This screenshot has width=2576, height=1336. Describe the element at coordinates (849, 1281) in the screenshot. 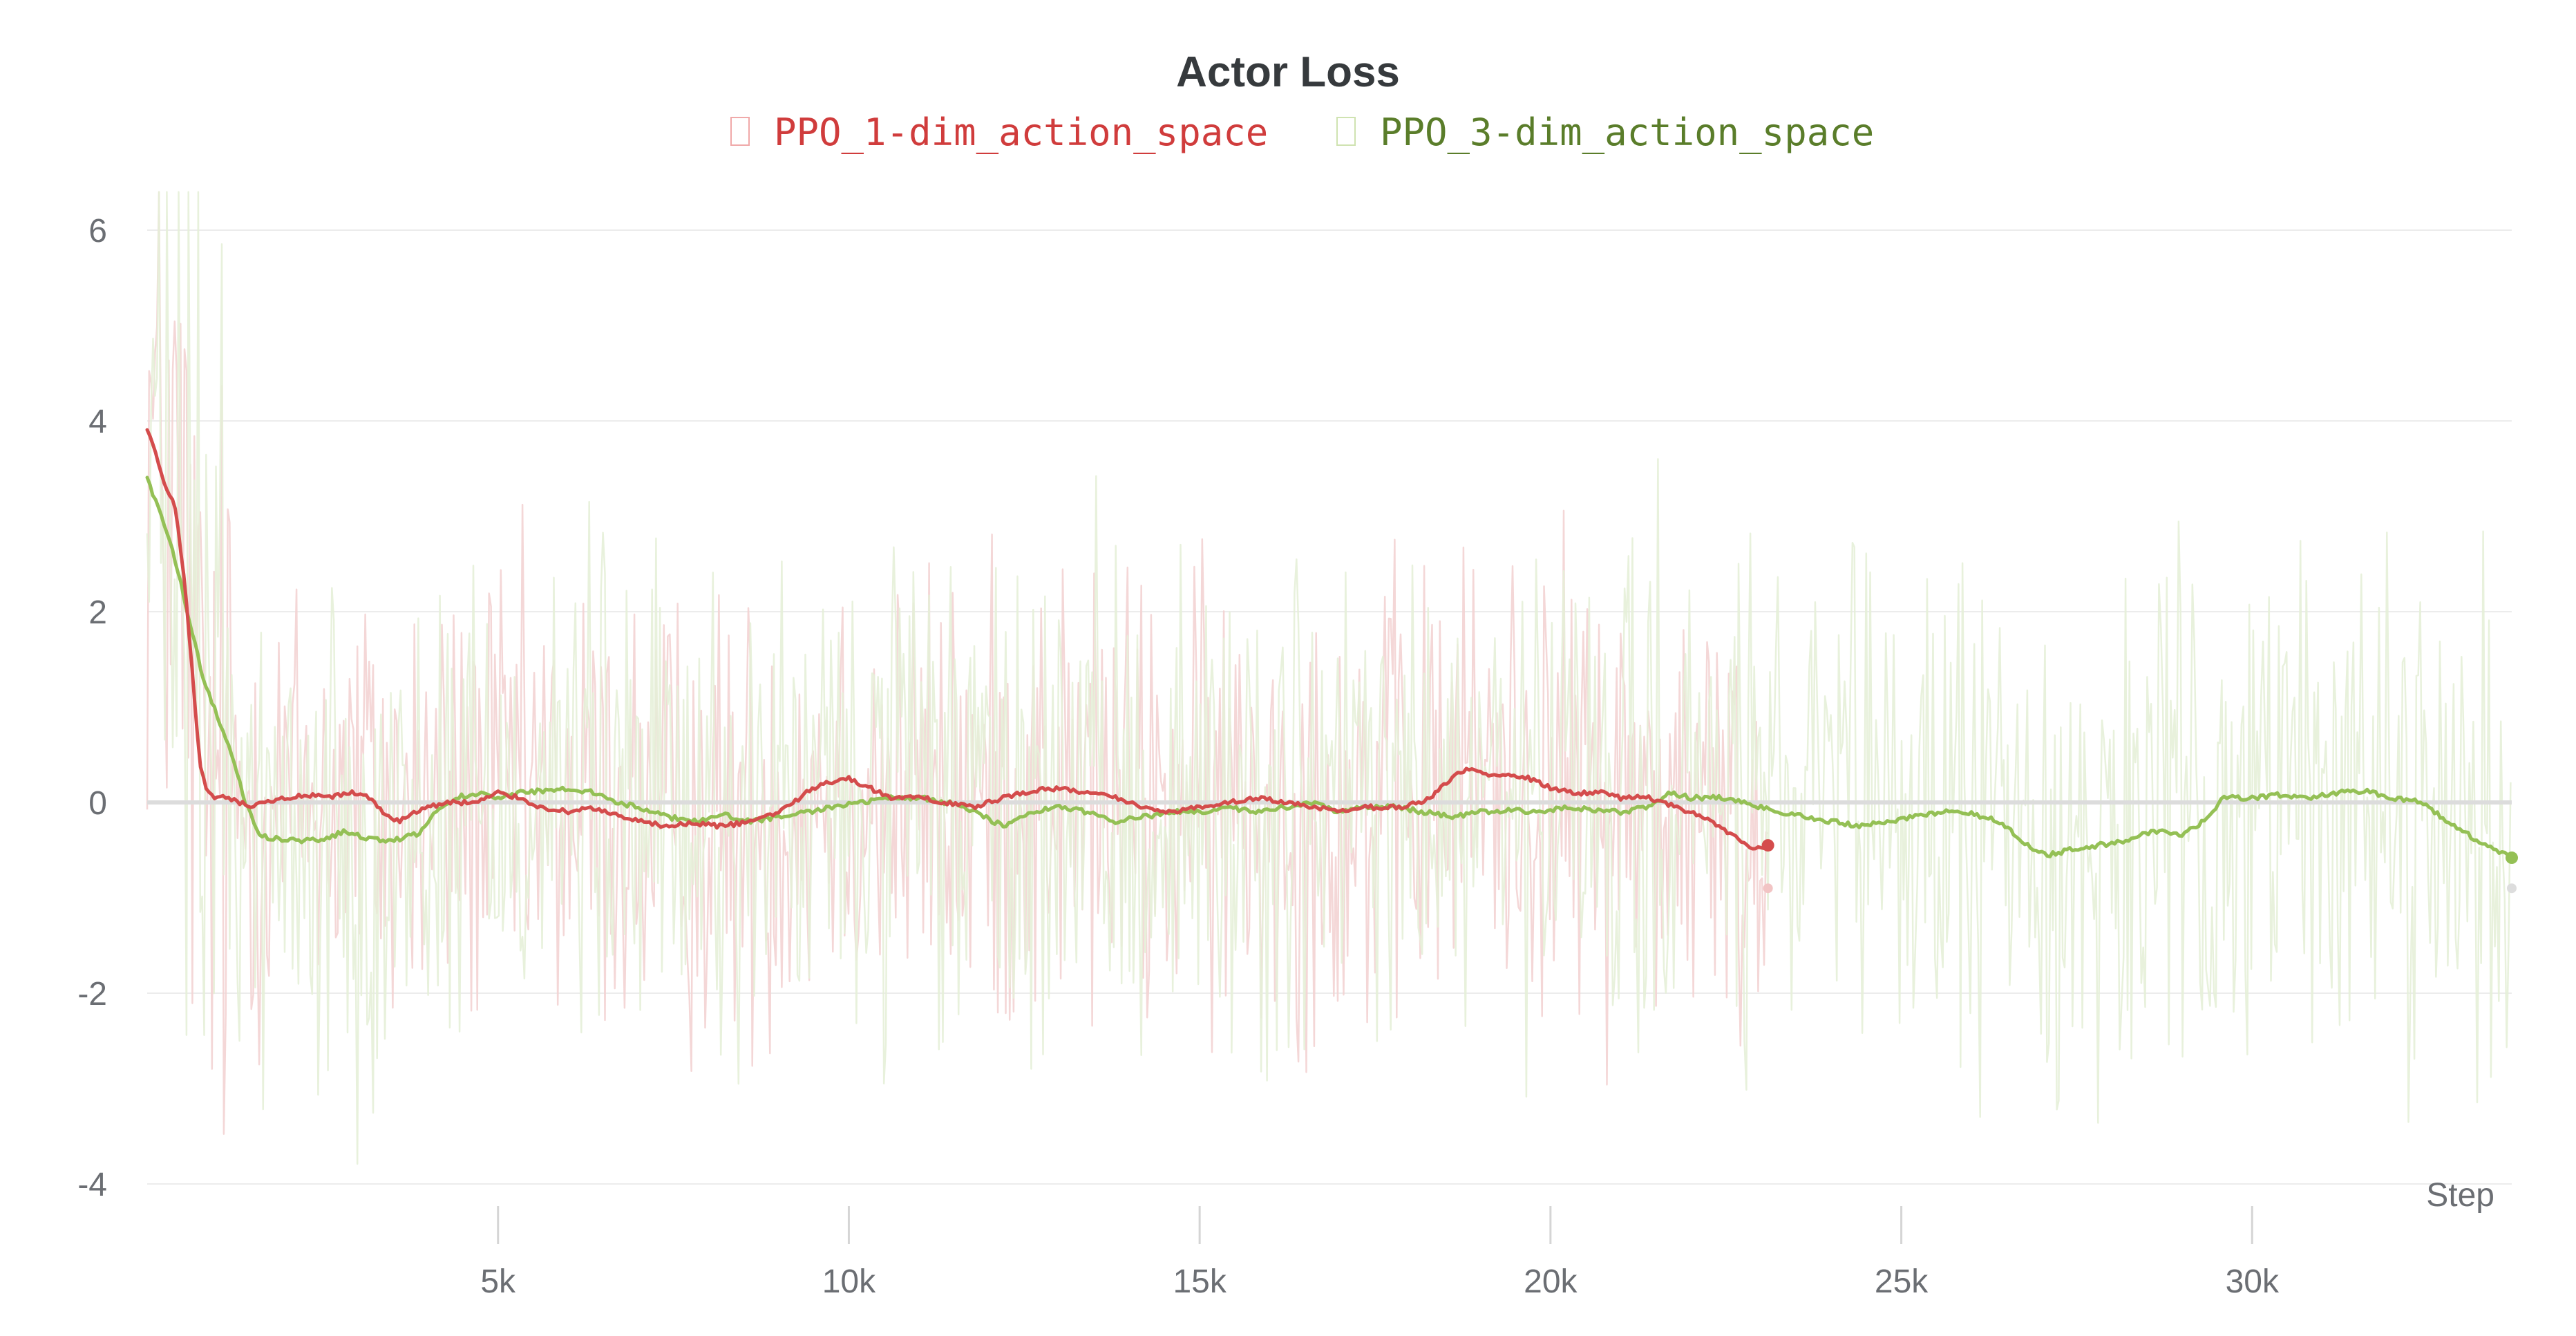

I see `x-tick-label: 10k` at that location.